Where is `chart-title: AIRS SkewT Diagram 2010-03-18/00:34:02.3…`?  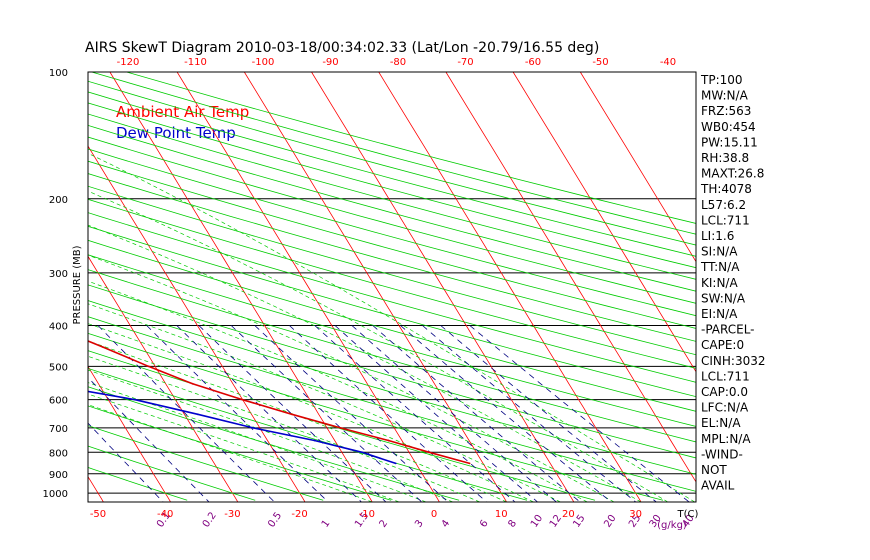 chart-title: AIRS SkewT Diagram 2010-03-18/00:34:02.3… is located at coordinates (342, 48).